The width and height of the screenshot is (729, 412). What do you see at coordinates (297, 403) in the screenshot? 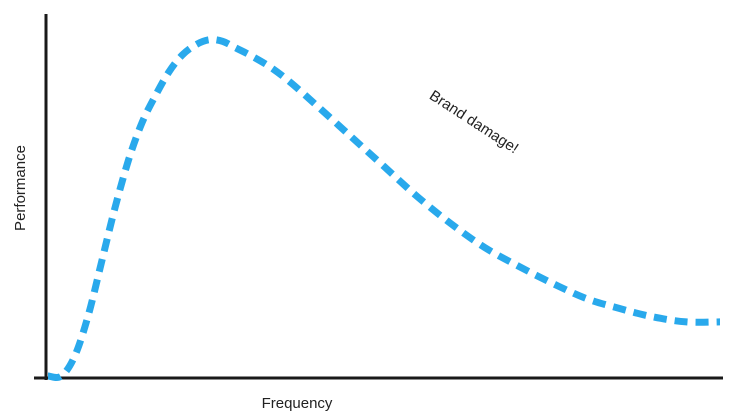
I see `x-axis-label: Frequency` at bounding box center [297, 403].